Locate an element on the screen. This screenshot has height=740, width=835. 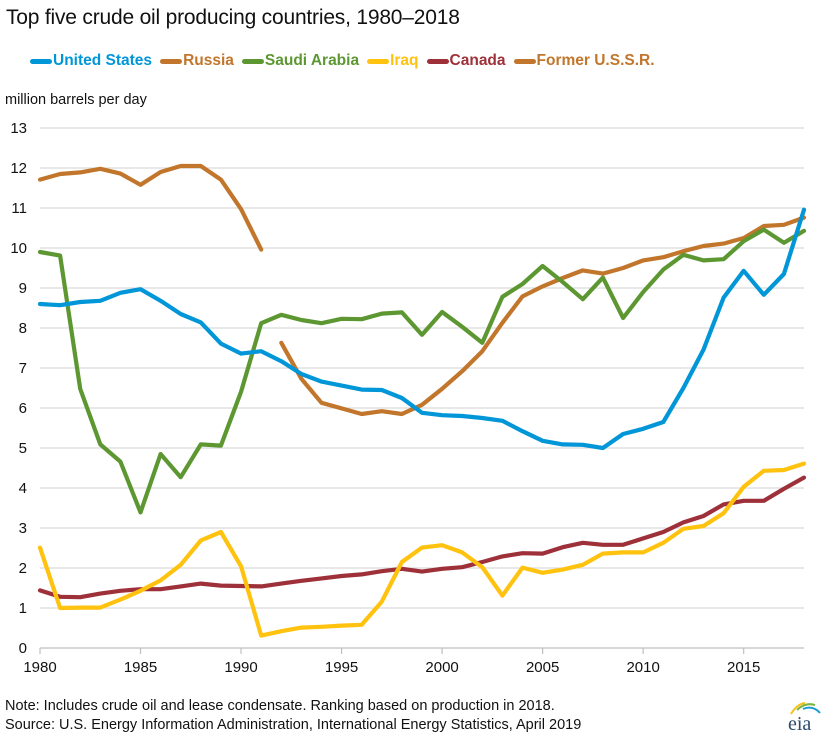
x-tick-label: 1980 is located at coordinates (39, 667).